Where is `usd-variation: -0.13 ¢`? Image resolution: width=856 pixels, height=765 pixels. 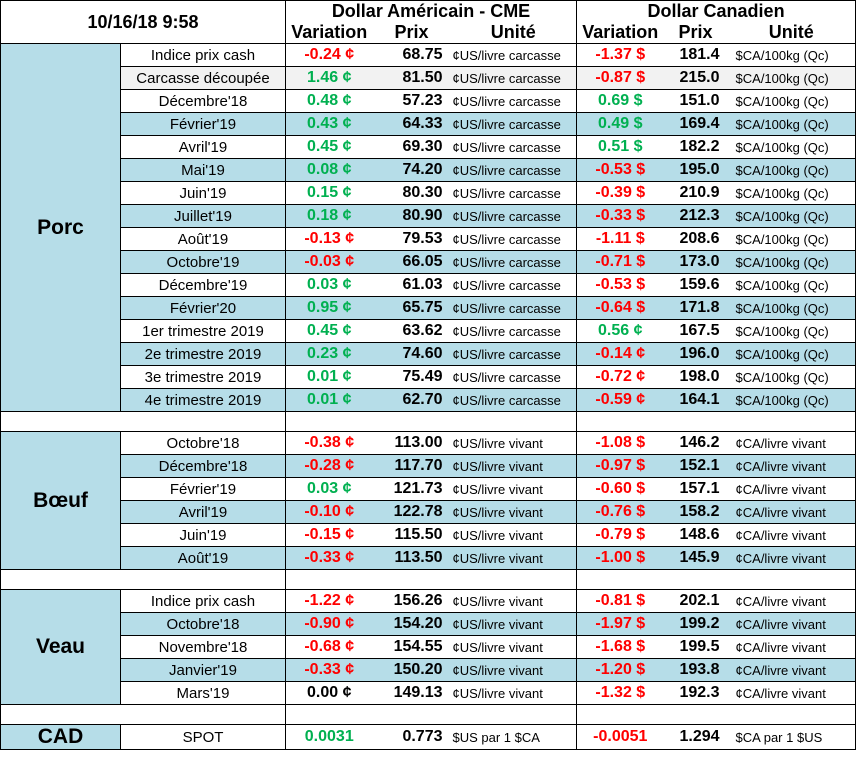
usd-variation: -0.13 ¢ is located at coordinates (329, 239).